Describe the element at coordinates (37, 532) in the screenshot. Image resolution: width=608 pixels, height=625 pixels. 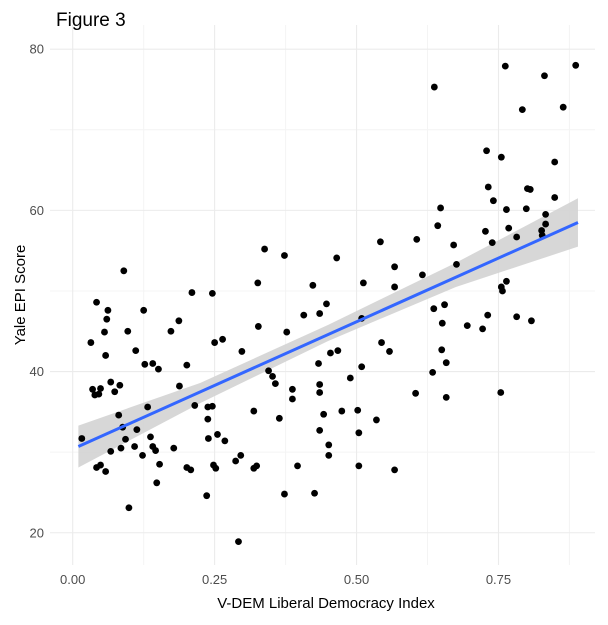
I see `y-tick-label: 20` at that location.